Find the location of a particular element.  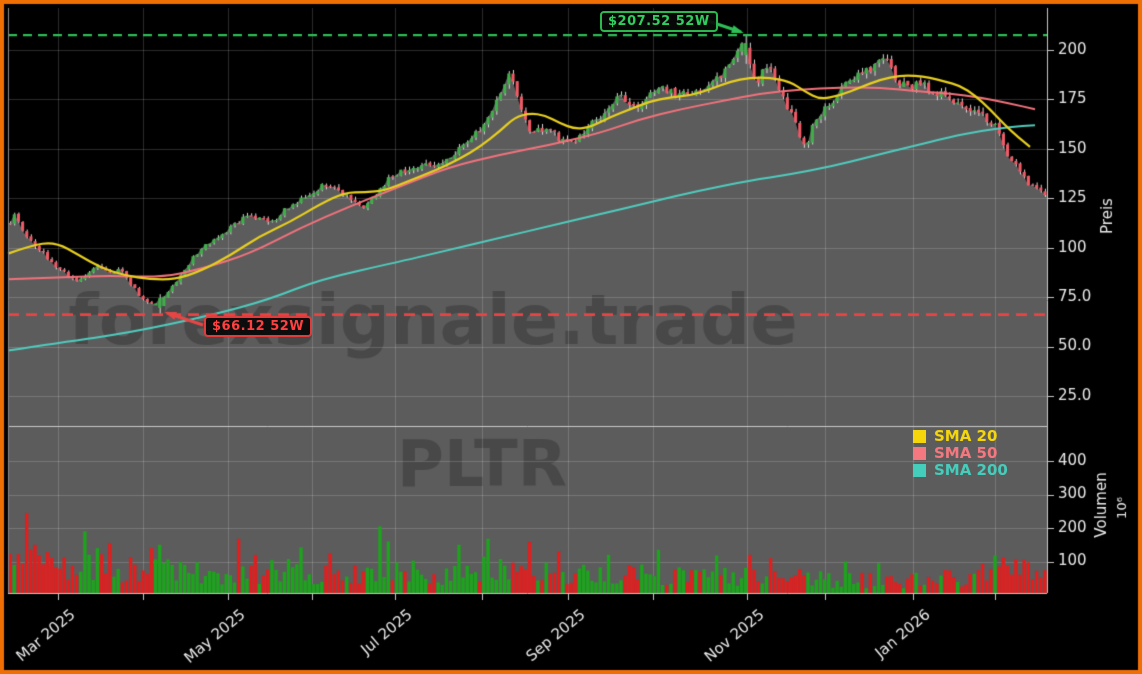

legend-item-sma200: SMA 200 is located at coordinates (960, 470).